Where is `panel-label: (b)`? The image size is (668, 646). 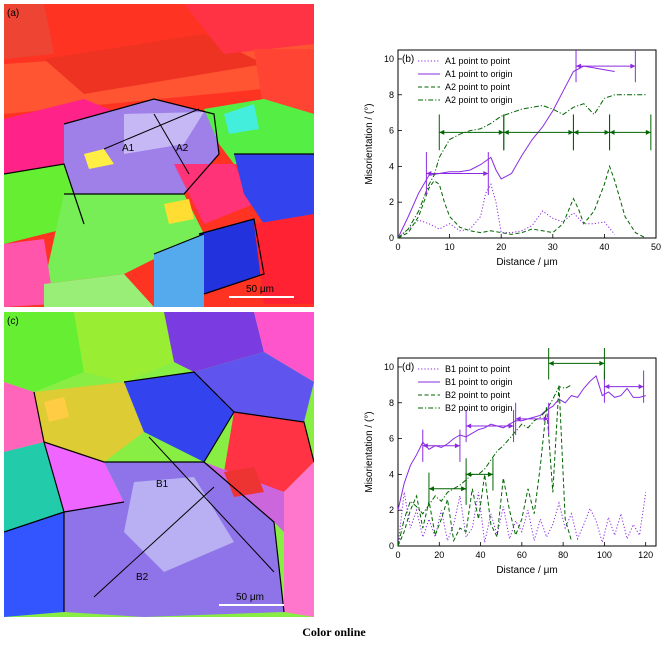
panel-label: (b) is located at coordinates (408, 59).